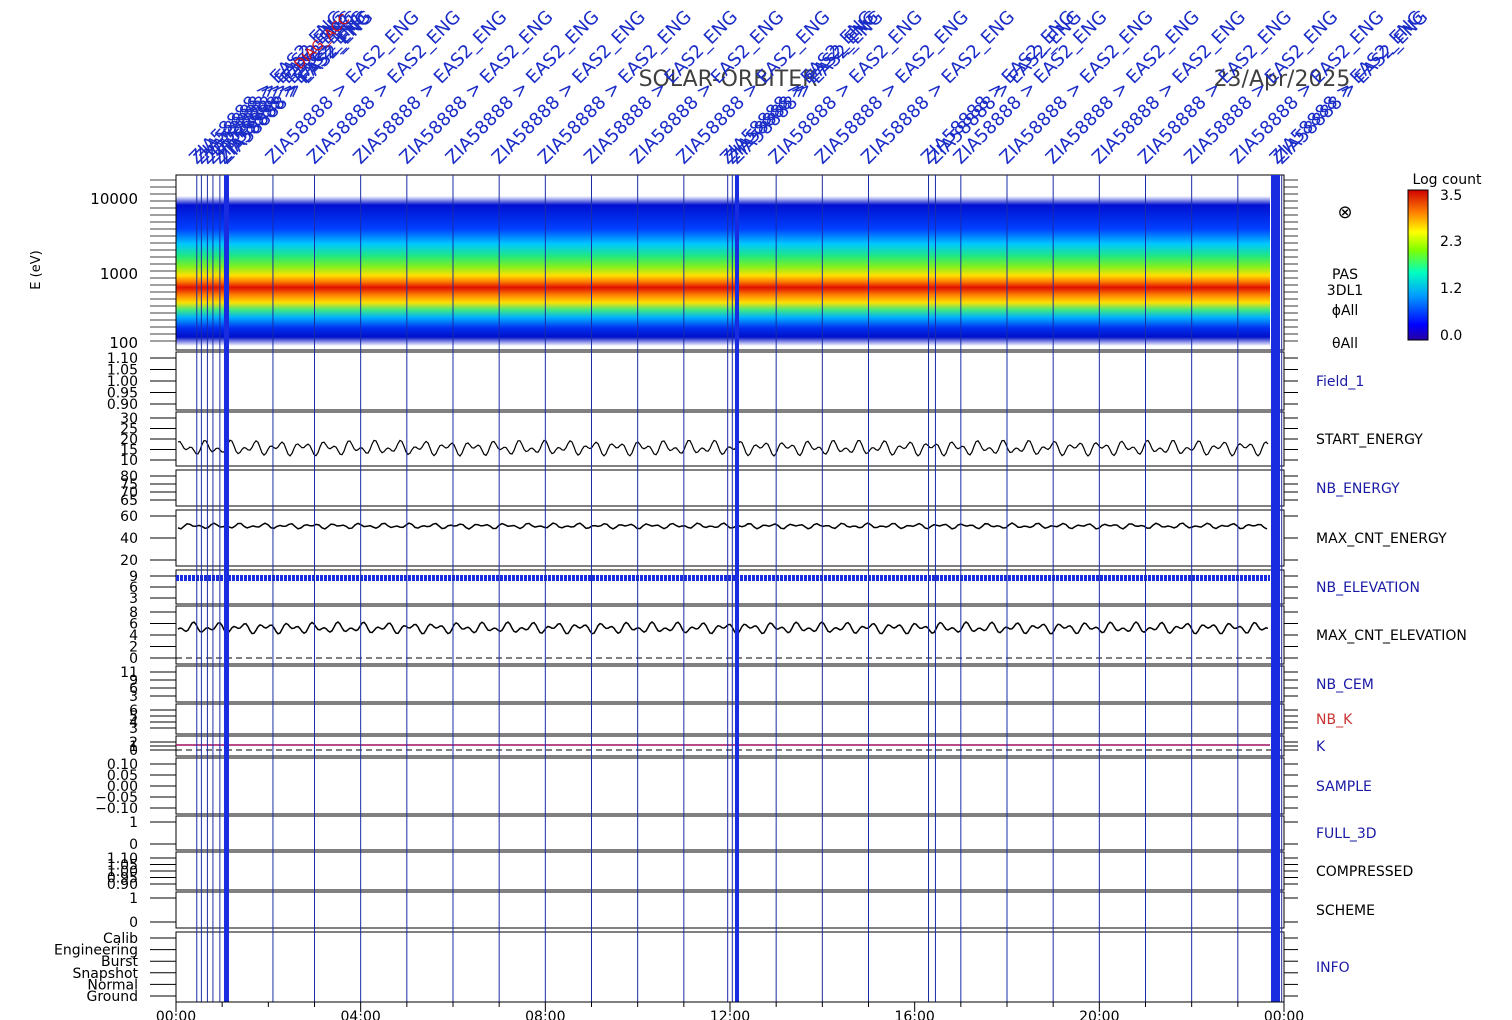 The width and height of the screenshot is (1512, 1020). What do you see at coordinates (1099, 1014) in the screenshot?
I see `xtick-label: 20:00` at bounding box center [1099, 1014].